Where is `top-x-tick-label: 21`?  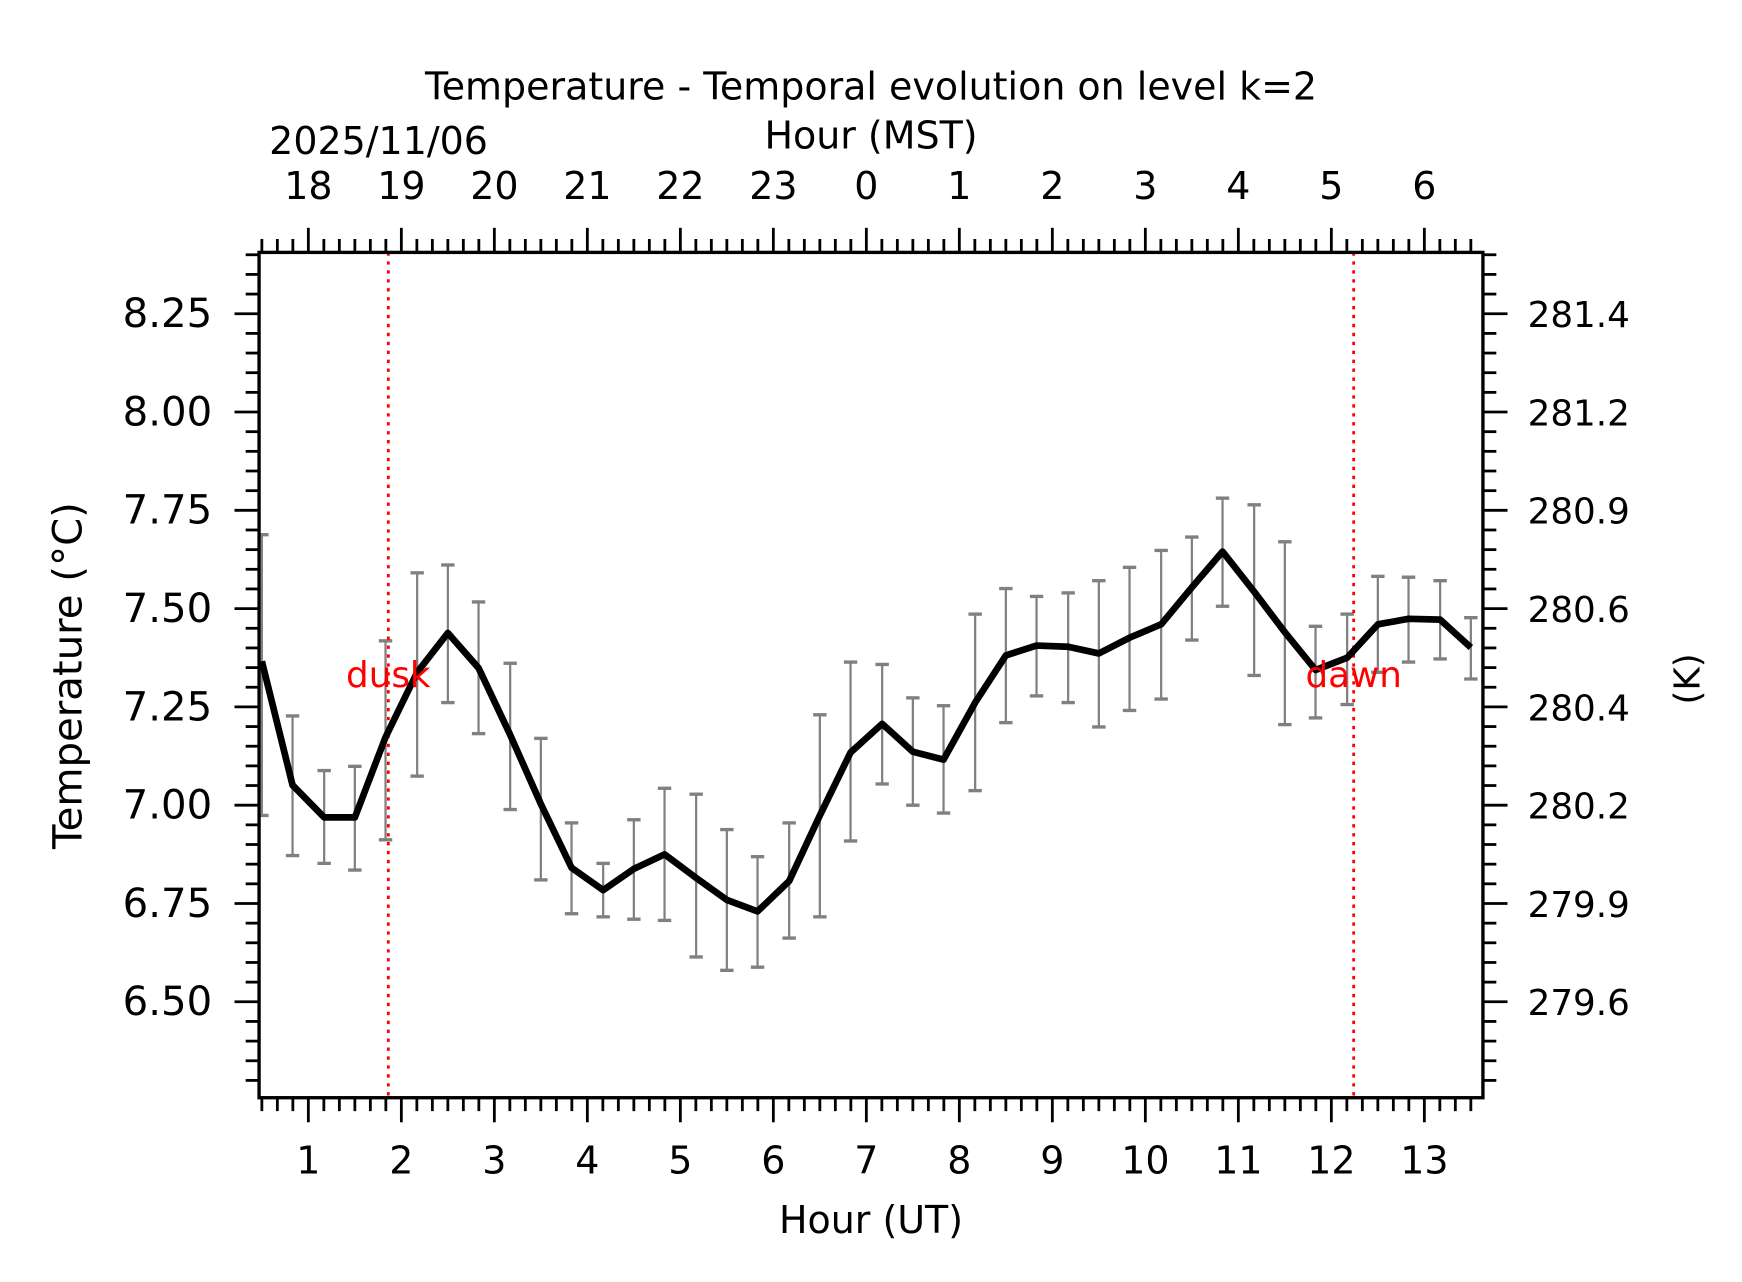
top-x-tick-label: 21 is located at coordinates (587, 186).